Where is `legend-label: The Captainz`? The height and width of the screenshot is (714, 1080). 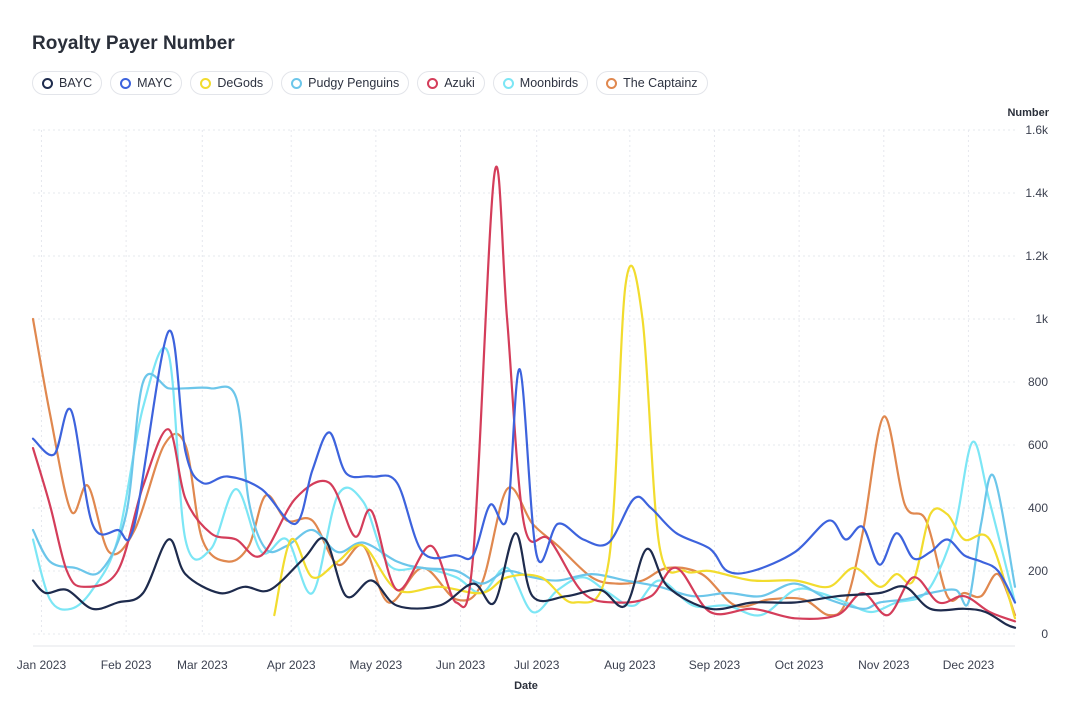
legend-label: The Captainz is located at coordinates (660, 83).